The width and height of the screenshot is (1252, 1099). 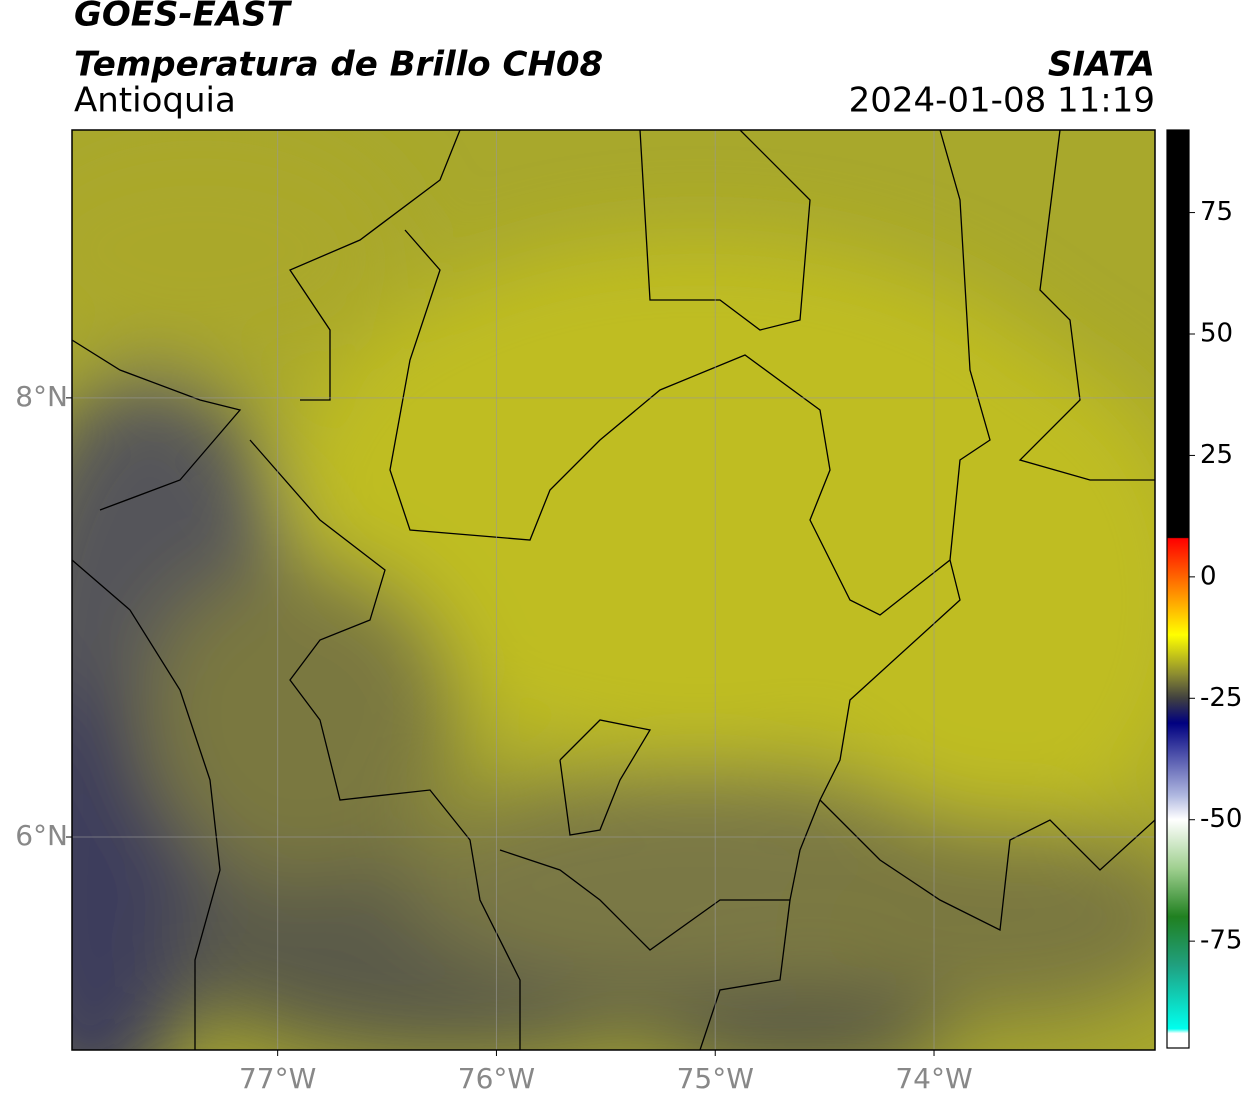 I want to click on colorbar, so click(x=1178, y=589).